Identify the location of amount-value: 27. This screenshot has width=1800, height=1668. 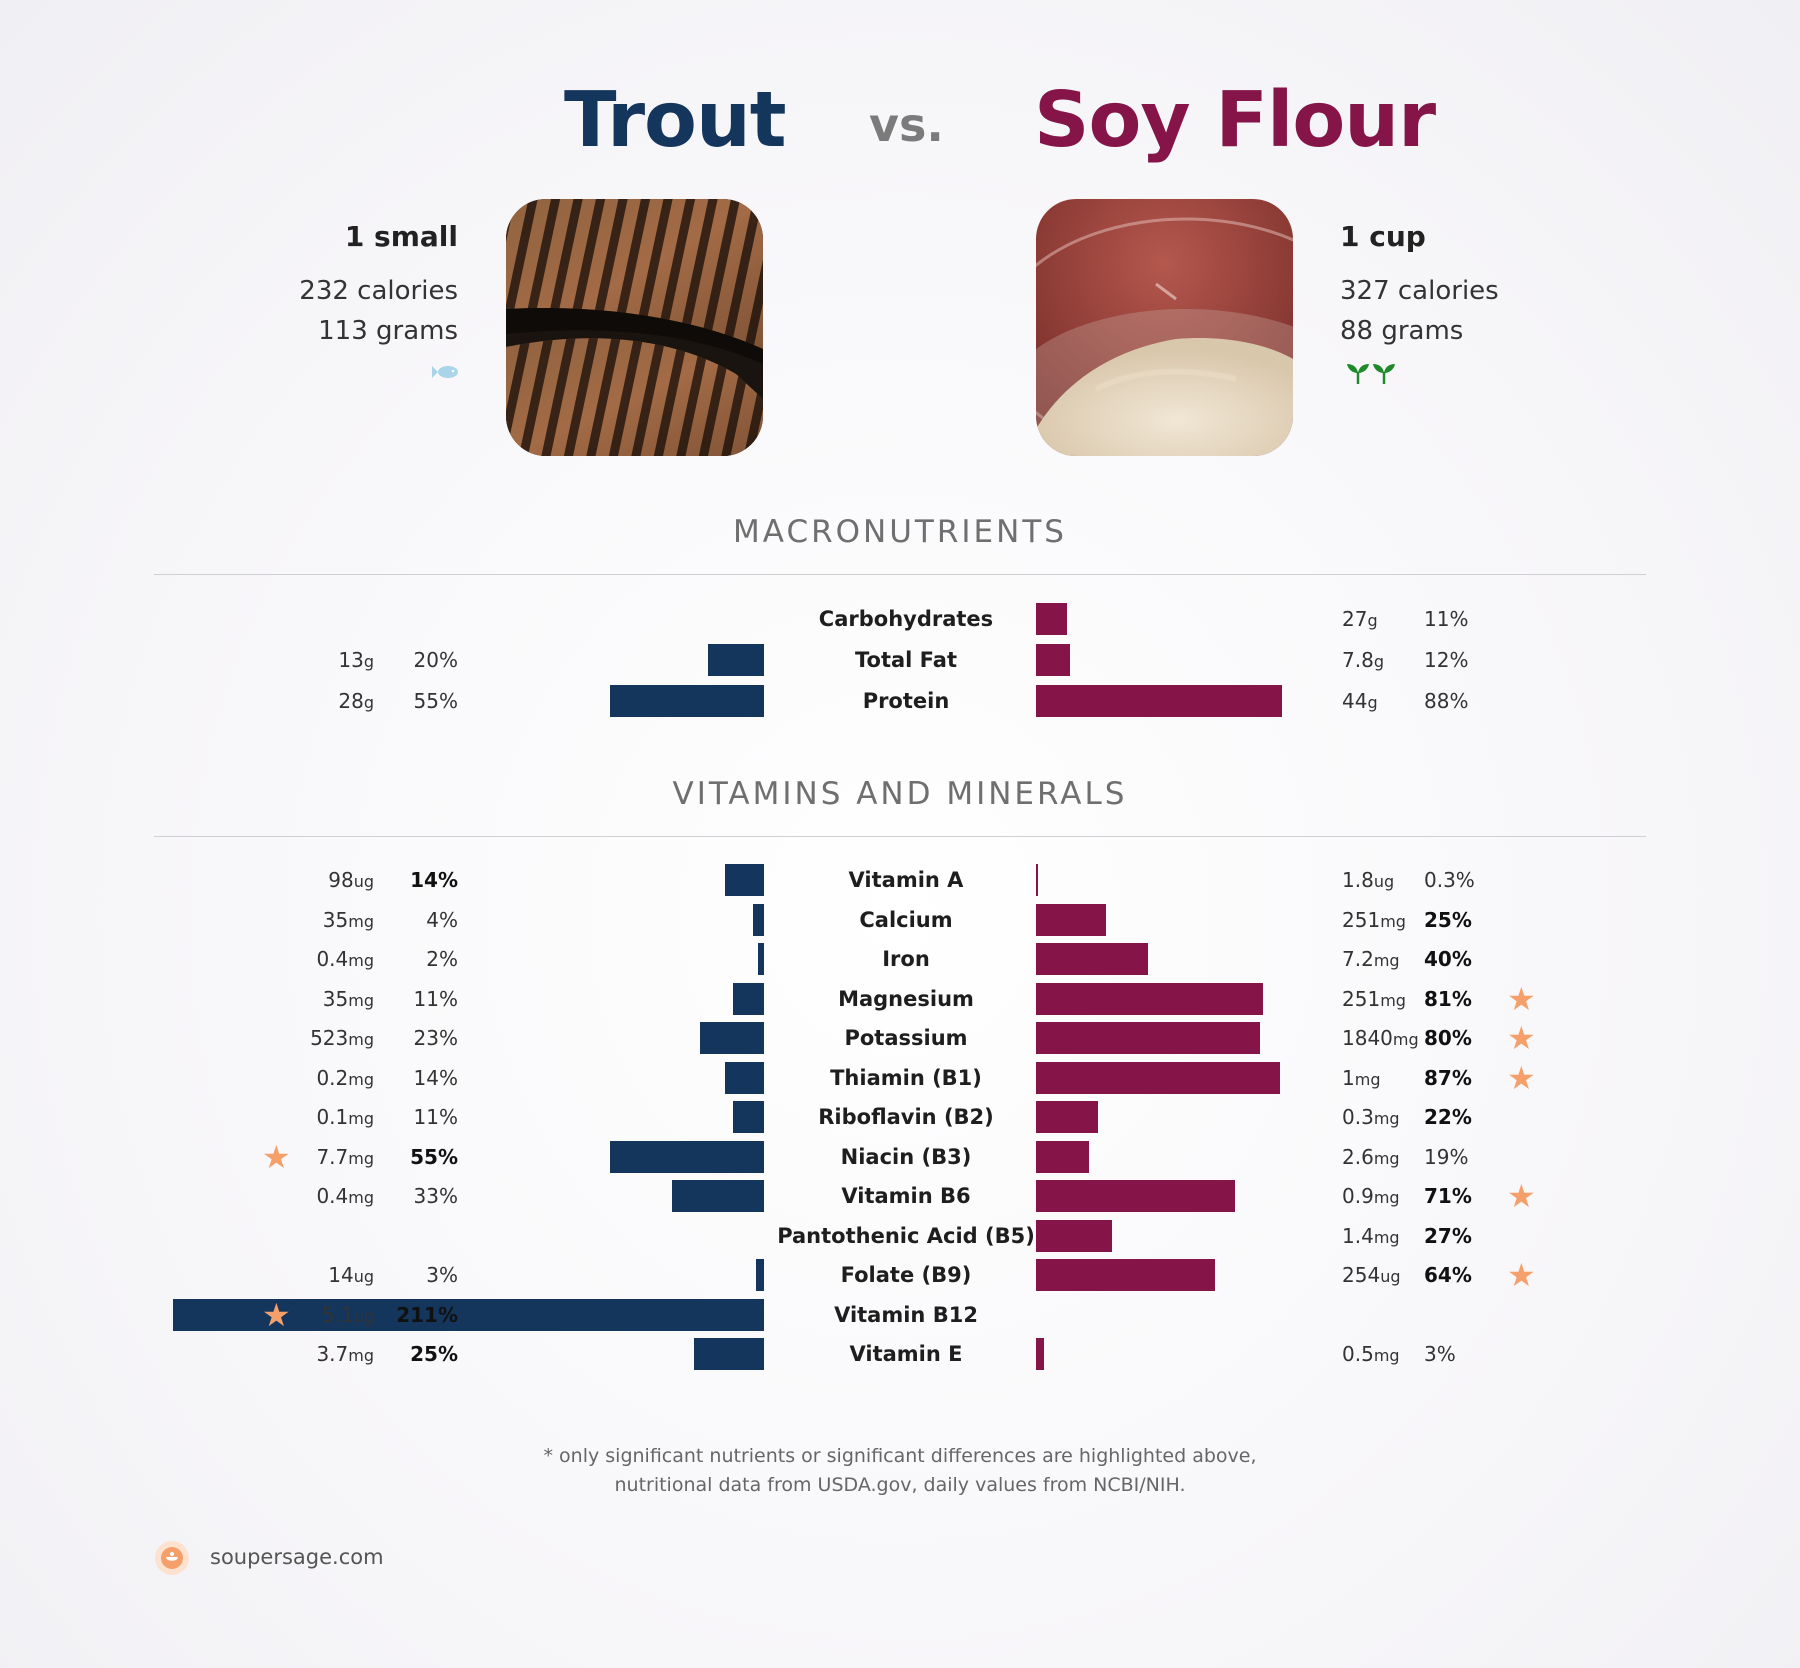
(1355, 619).